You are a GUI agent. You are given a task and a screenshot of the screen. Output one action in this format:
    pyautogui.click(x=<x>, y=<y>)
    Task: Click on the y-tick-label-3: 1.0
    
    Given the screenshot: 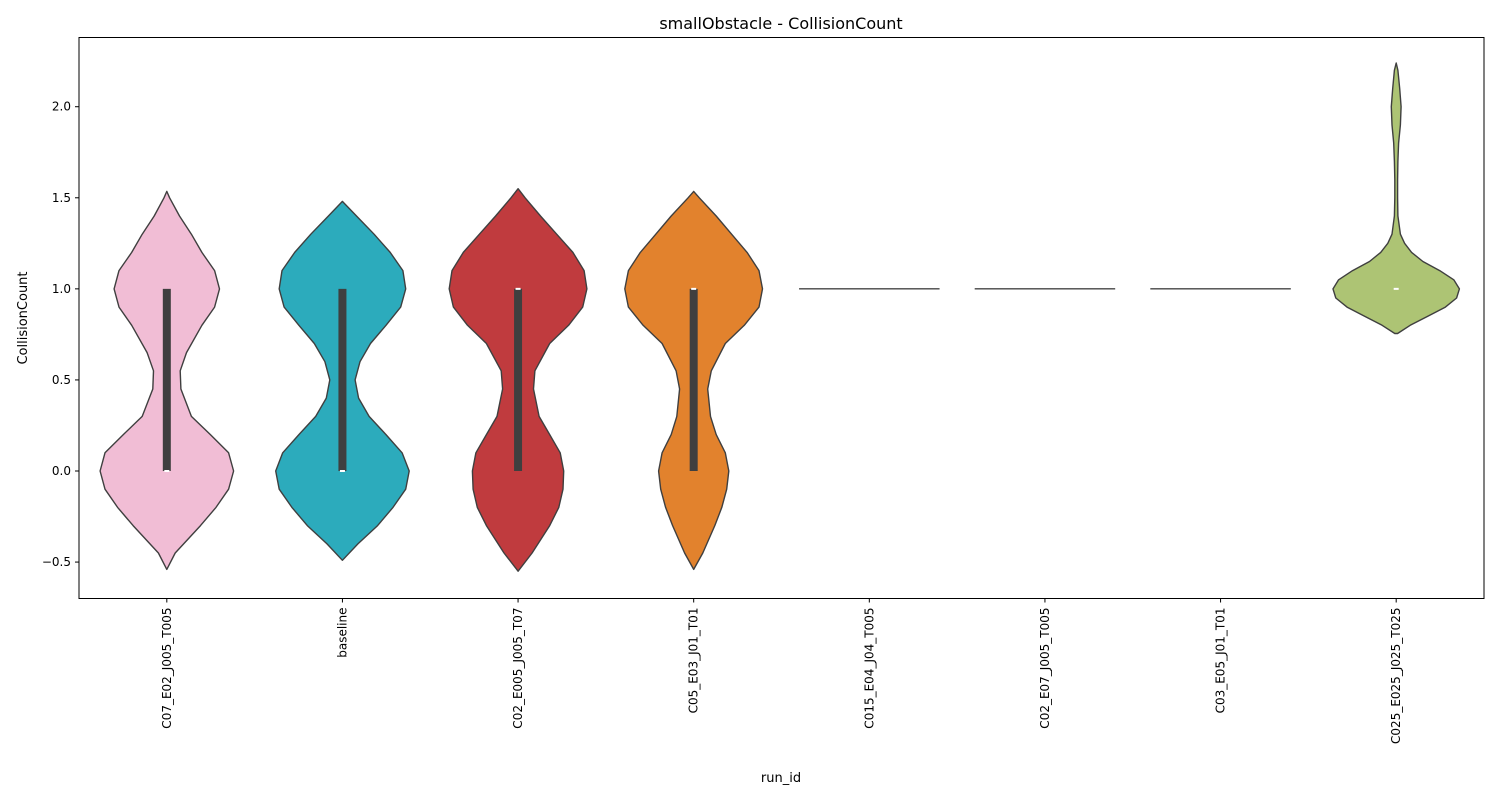 What is the action you would take?
    pyautogui.click(x=61, y=289)
    